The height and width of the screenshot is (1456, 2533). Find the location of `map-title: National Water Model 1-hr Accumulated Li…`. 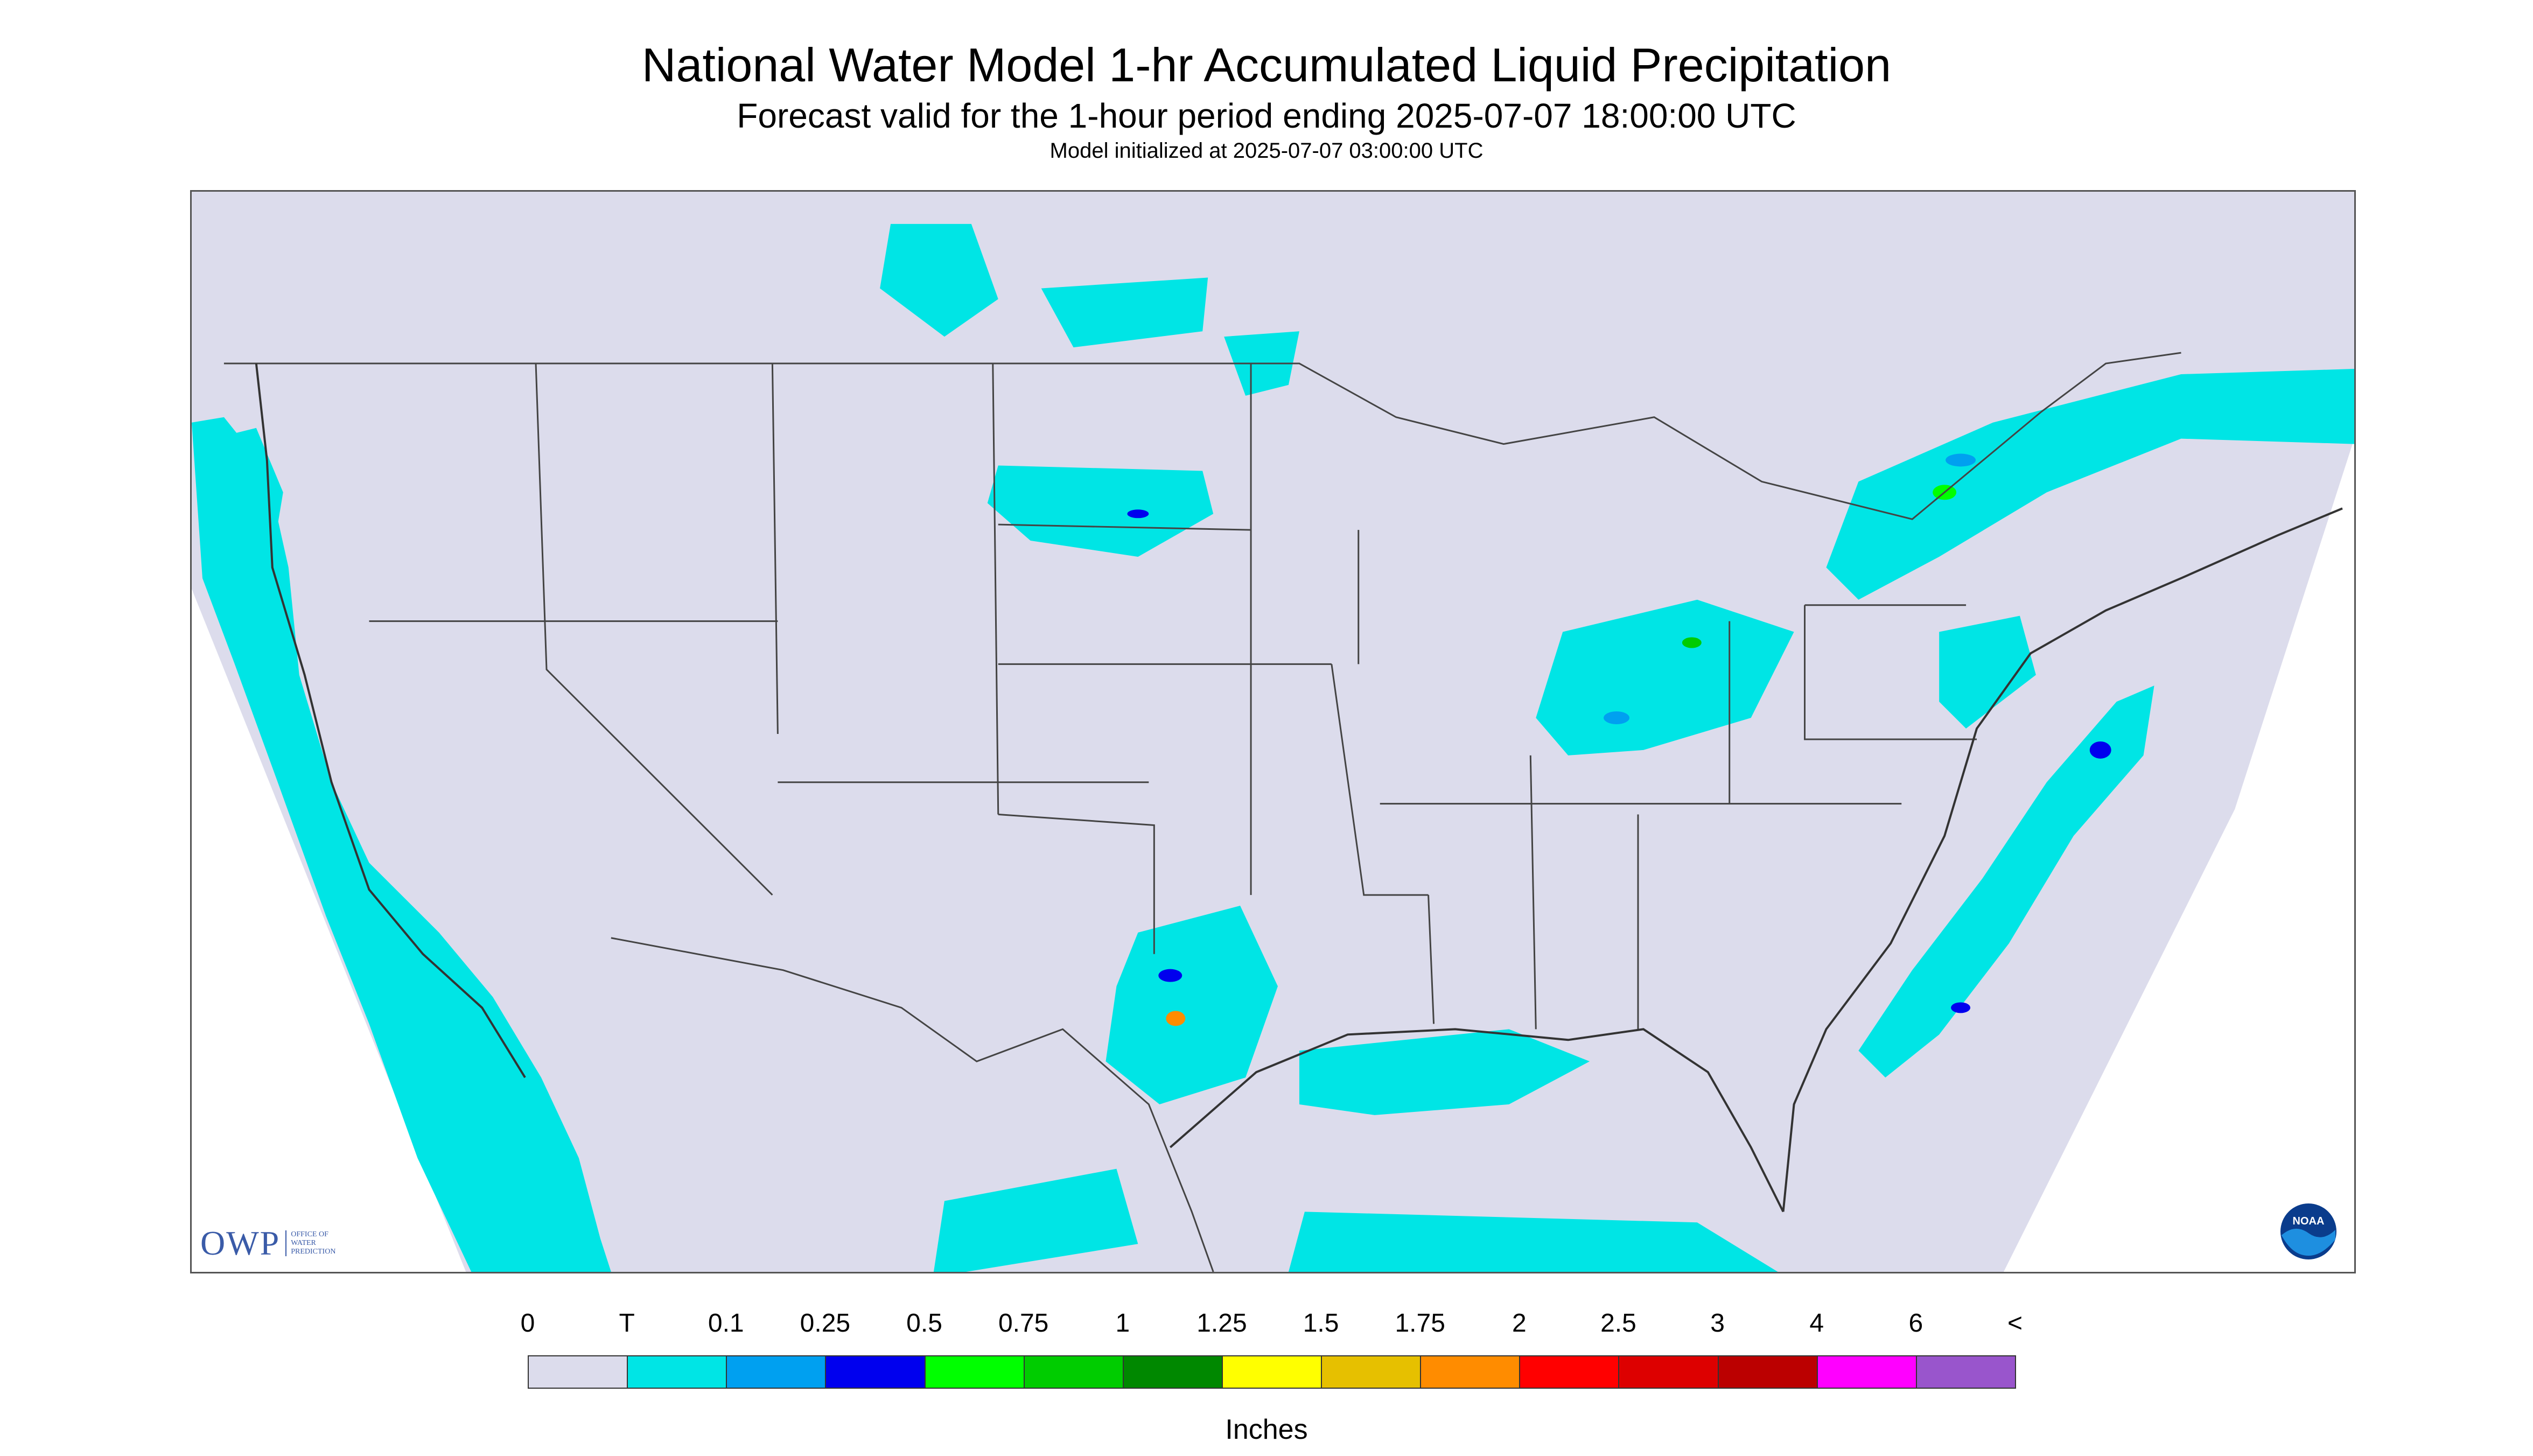

map-title: National Water Model 1-hr Accumulated Li… is located at coordinates (1266, 65).